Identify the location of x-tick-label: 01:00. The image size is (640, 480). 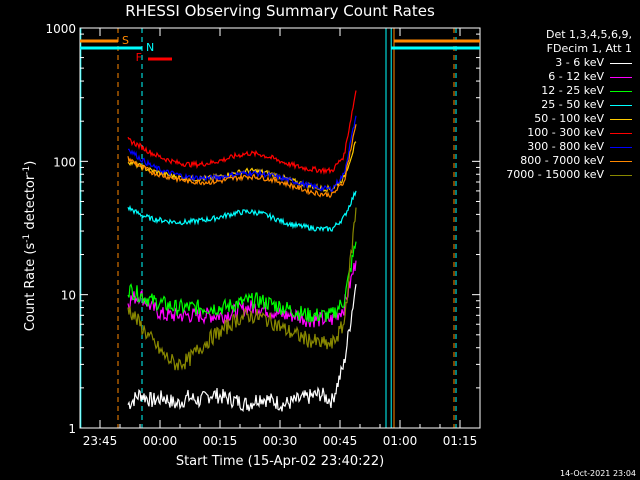
(400, 441).